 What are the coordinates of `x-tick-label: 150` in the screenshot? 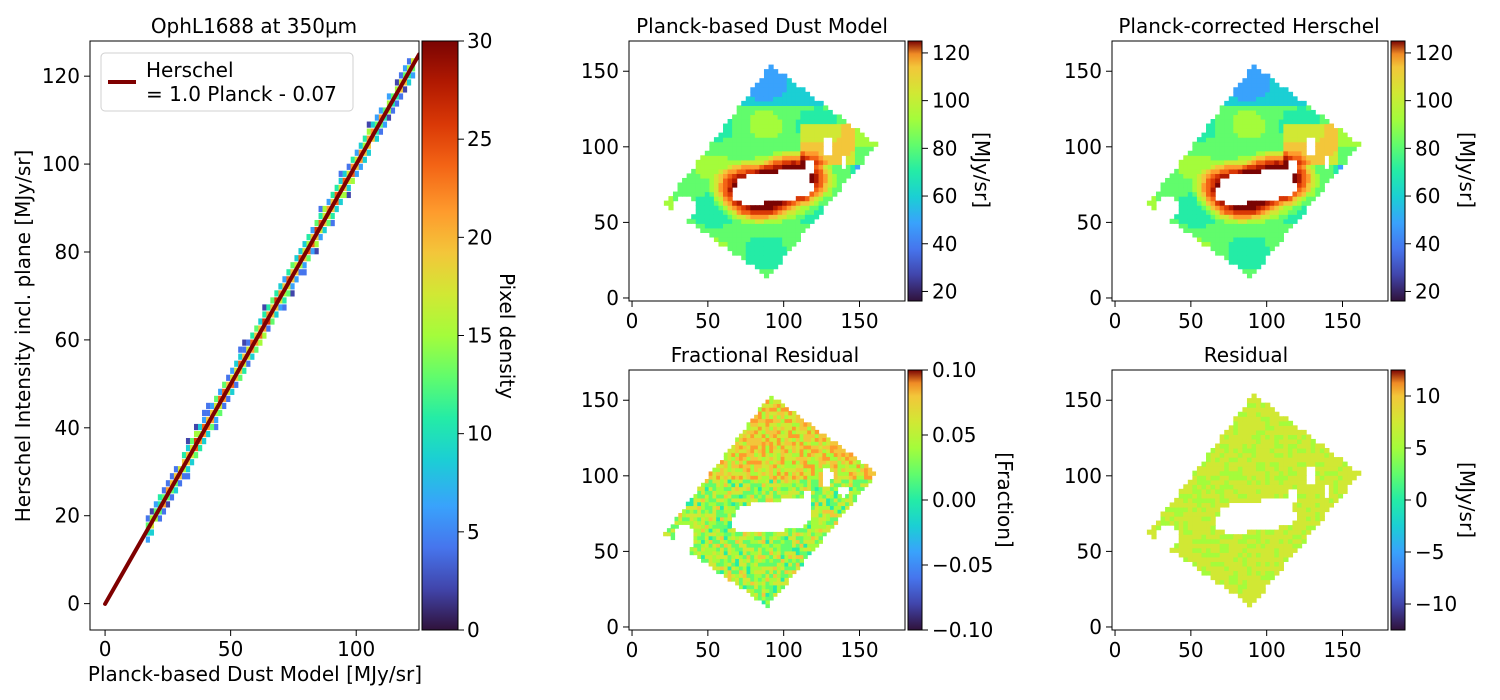 It's located at (1342, 650).